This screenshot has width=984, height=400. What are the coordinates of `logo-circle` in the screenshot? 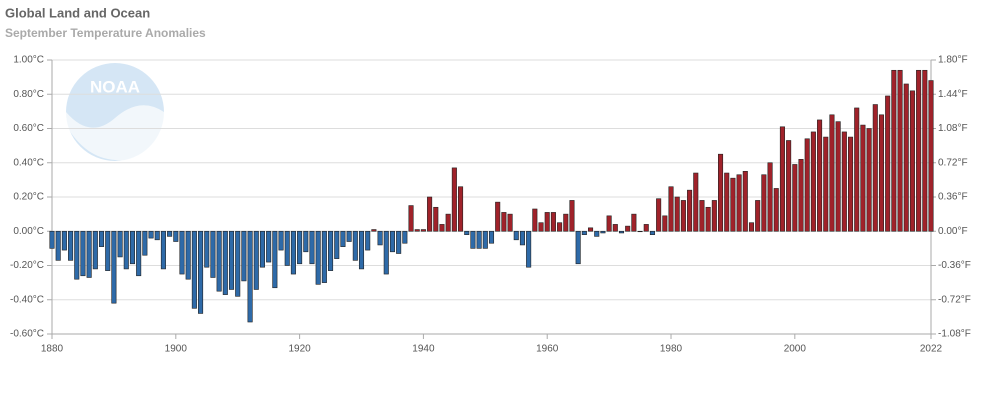 It's located at (115, 112).